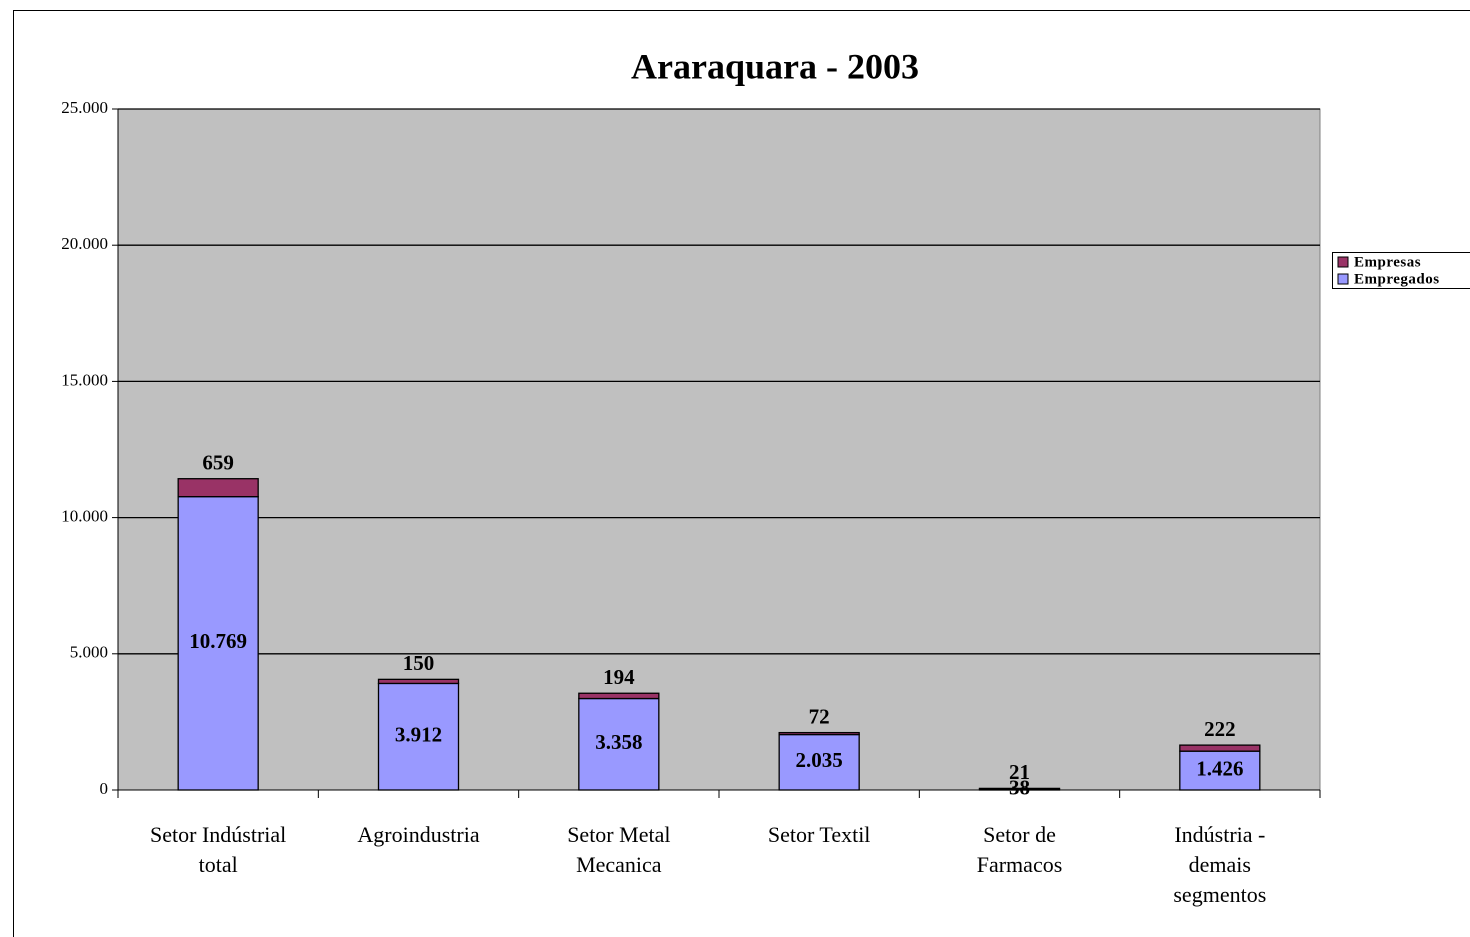 Image resolution: width=1470 pixels, height=937 pixels. I want to click on y-tick-label: 20.000, so click(84, 243).